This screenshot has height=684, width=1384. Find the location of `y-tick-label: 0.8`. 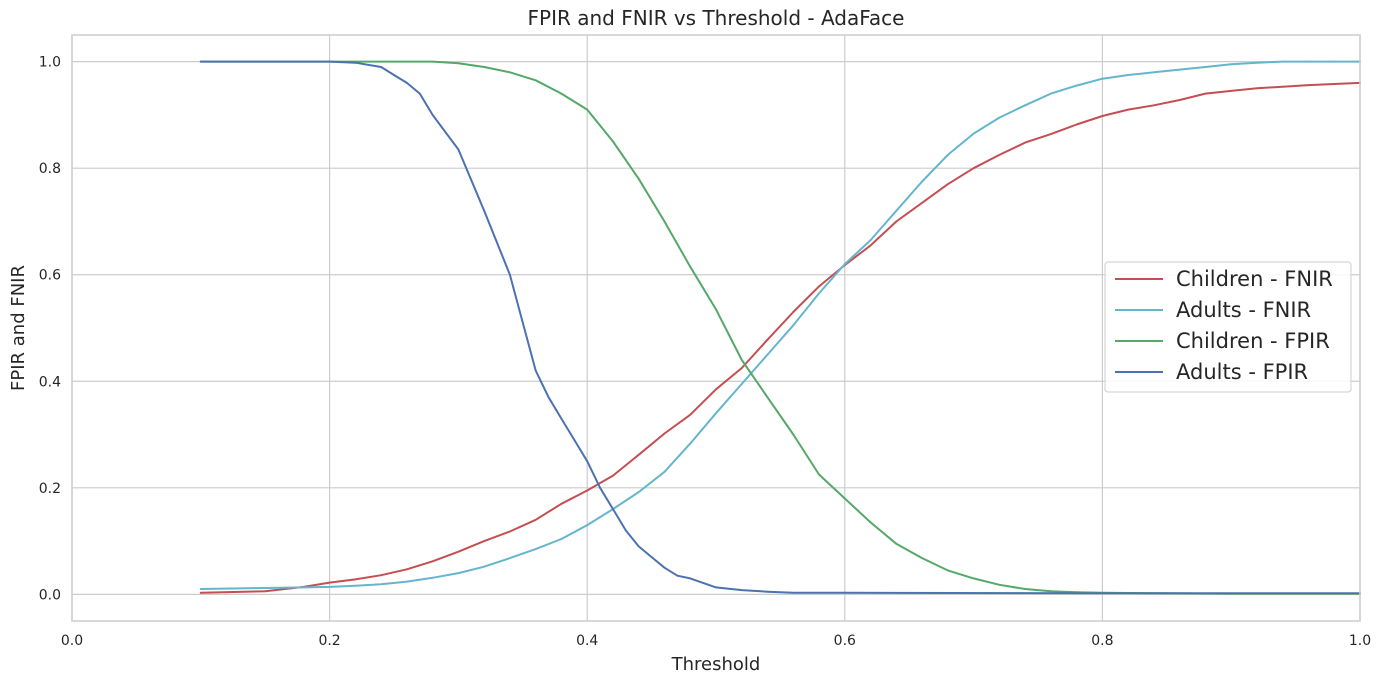

y-tick-label: 0.8 is located at coordinates (50, 169).